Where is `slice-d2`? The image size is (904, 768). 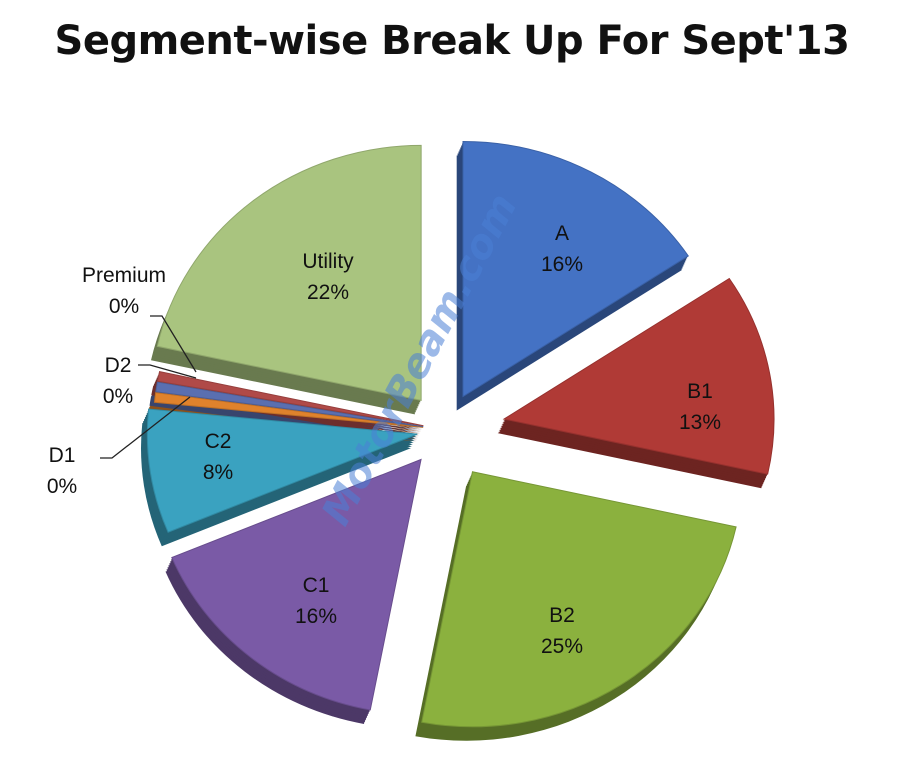 slice-d2 is located at coordinates (289, 404).